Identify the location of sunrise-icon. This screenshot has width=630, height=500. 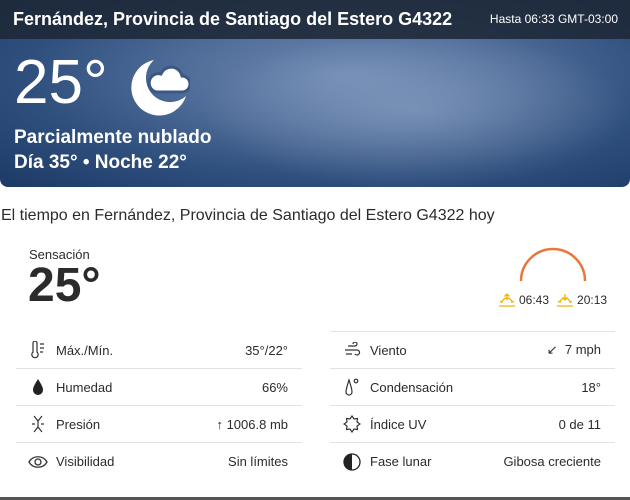
(507, 300).